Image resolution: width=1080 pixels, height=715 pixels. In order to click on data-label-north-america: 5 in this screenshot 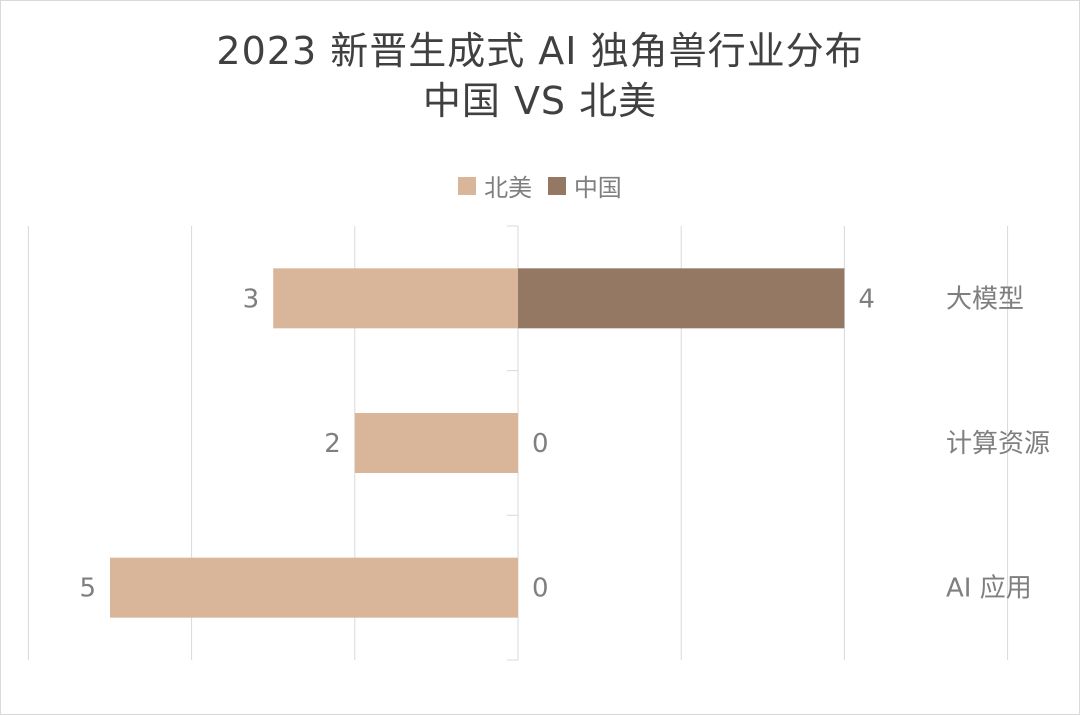, I will do `click(87, 589)`.